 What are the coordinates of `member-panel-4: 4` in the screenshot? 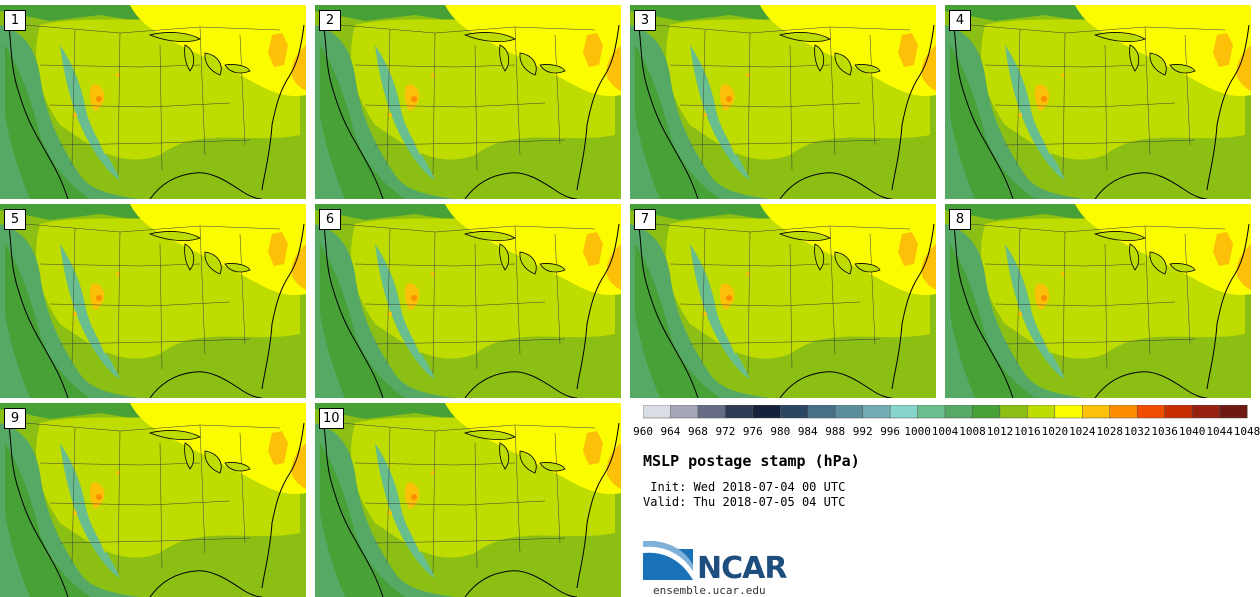 It's located at (1098, 102).